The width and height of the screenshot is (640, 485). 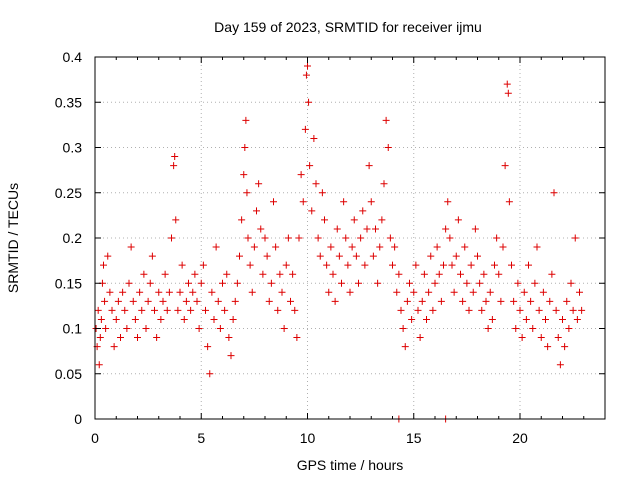 What do you see at coordinates (68, 102) in the screenshot?
I see `y-tick-label: 0.35` at bounding box center [68, 102].